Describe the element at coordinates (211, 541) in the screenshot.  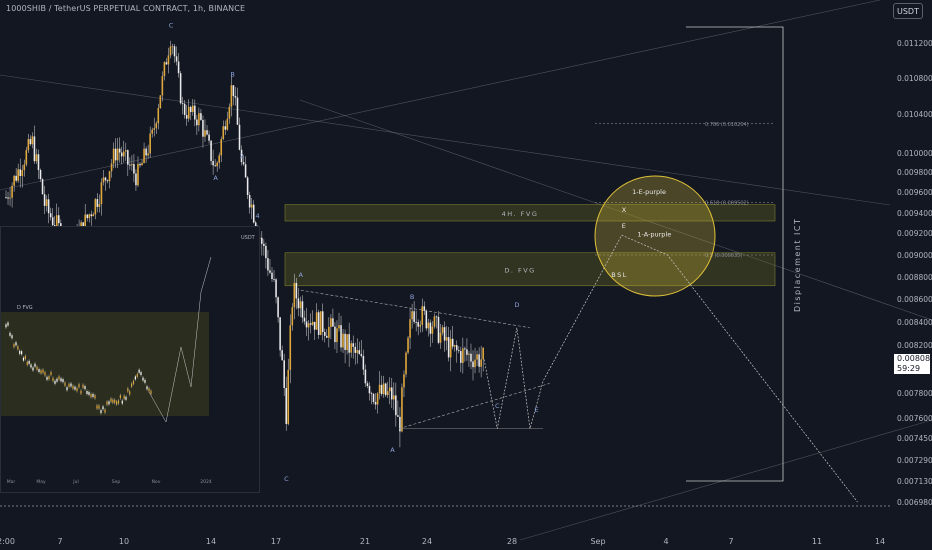
I see `time-tick-label: 14` at that location.